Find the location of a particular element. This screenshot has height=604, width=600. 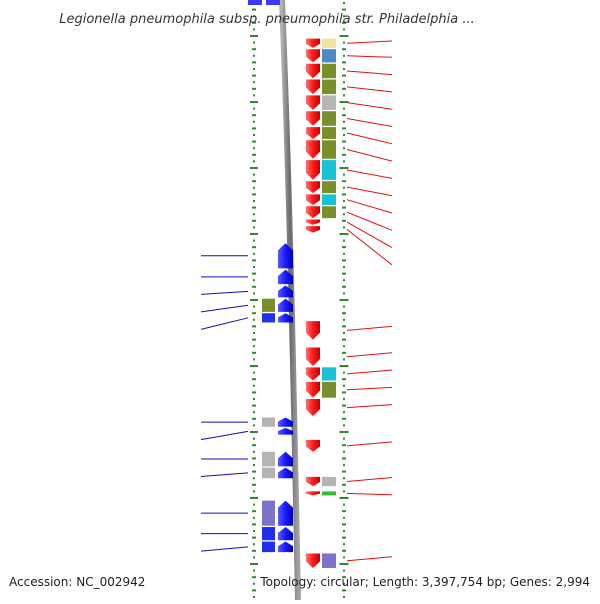

accession-label: Accession: NC_002942 is located at coordinates (77, 582).